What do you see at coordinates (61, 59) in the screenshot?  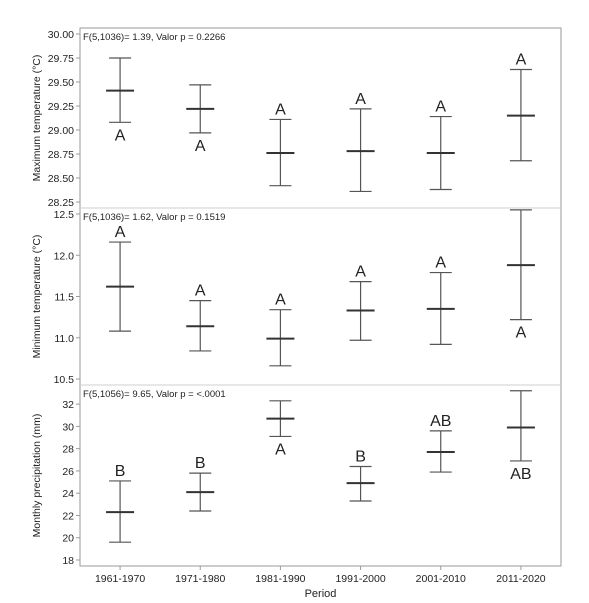 I see `y-tick-label: 29.75` at bounding box center [61, 59].